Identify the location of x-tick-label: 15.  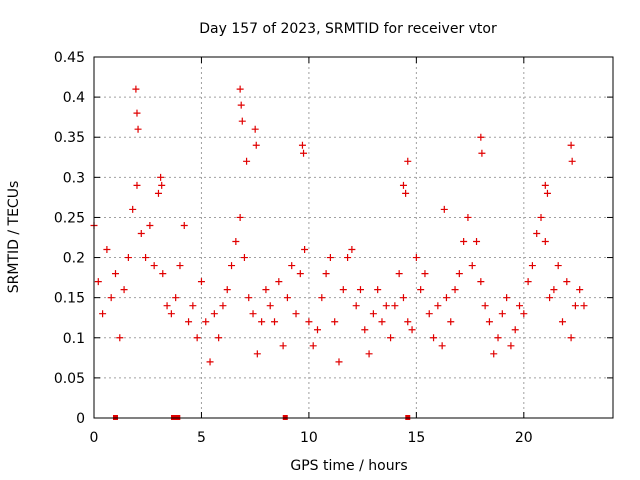
(416, 438).